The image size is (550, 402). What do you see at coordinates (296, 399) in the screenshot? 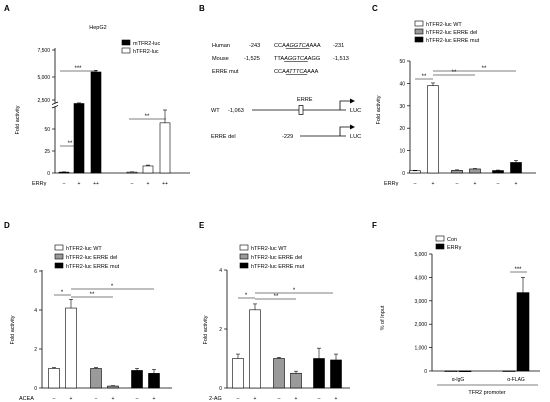
I see `panel-e-xtick-label: +` at bounding box center [296, 399].